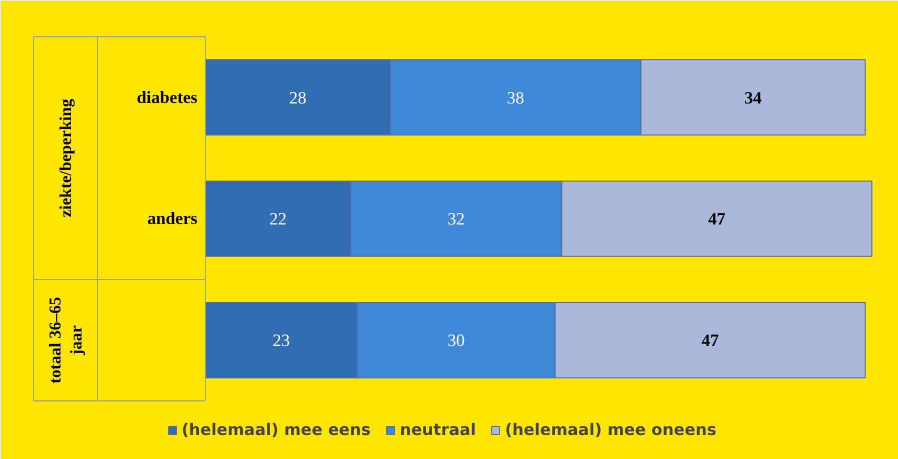 This screenshot has width=898, height=459. I want to click on legend-label: (helemaal) mee oneens, so click(610, 429).